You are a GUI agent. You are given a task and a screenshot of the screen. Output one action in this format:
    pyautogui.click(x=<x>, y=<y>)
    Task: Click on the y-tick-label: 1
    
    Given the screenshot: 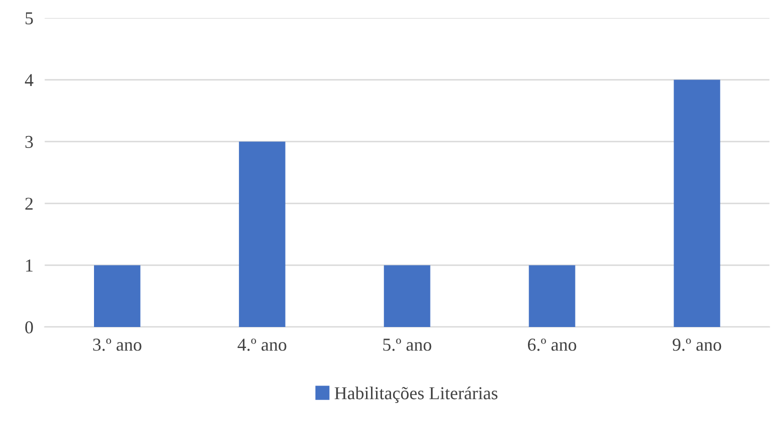 What is the action you would take?
    pyautogui.click(x=29, y=266)
    